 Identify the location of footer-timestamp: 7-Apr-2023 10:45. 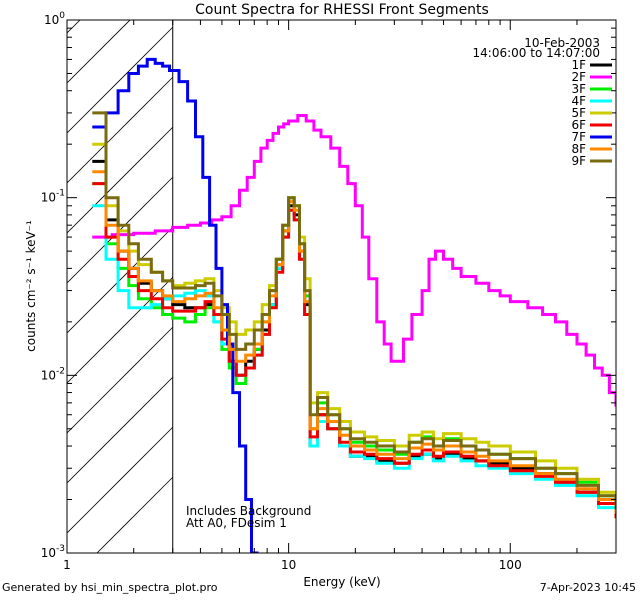
(587, 587).